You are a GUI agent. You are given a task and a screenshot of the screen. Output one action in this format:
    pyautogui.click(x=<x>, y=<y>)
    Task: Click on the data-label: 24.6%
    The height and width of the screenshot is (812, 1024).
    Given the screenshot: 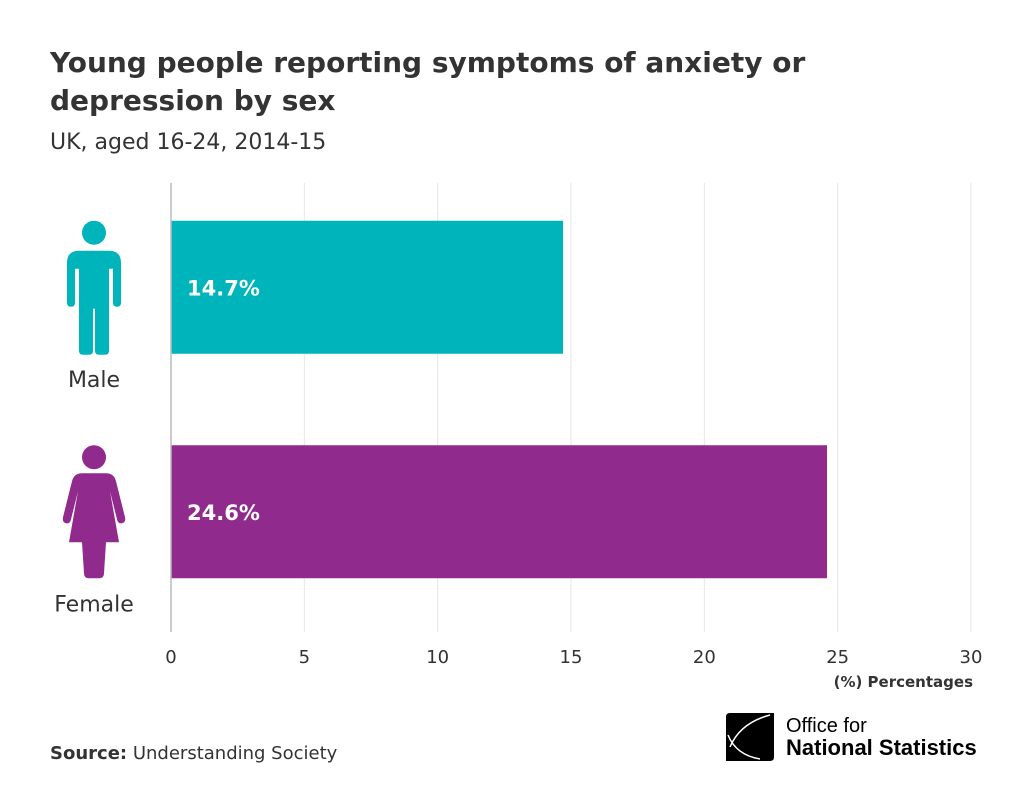 What is the action you would take?
    pyautogui.click(x=223, y=513)
    